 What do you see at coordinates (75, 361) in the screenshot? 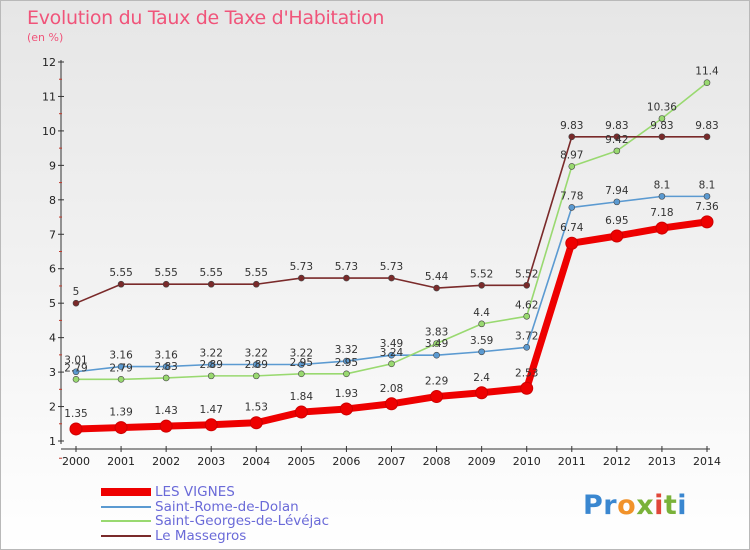
I see `data-label-saint-rome-de-dolan: 3.01` at bounding box center [75, 361].